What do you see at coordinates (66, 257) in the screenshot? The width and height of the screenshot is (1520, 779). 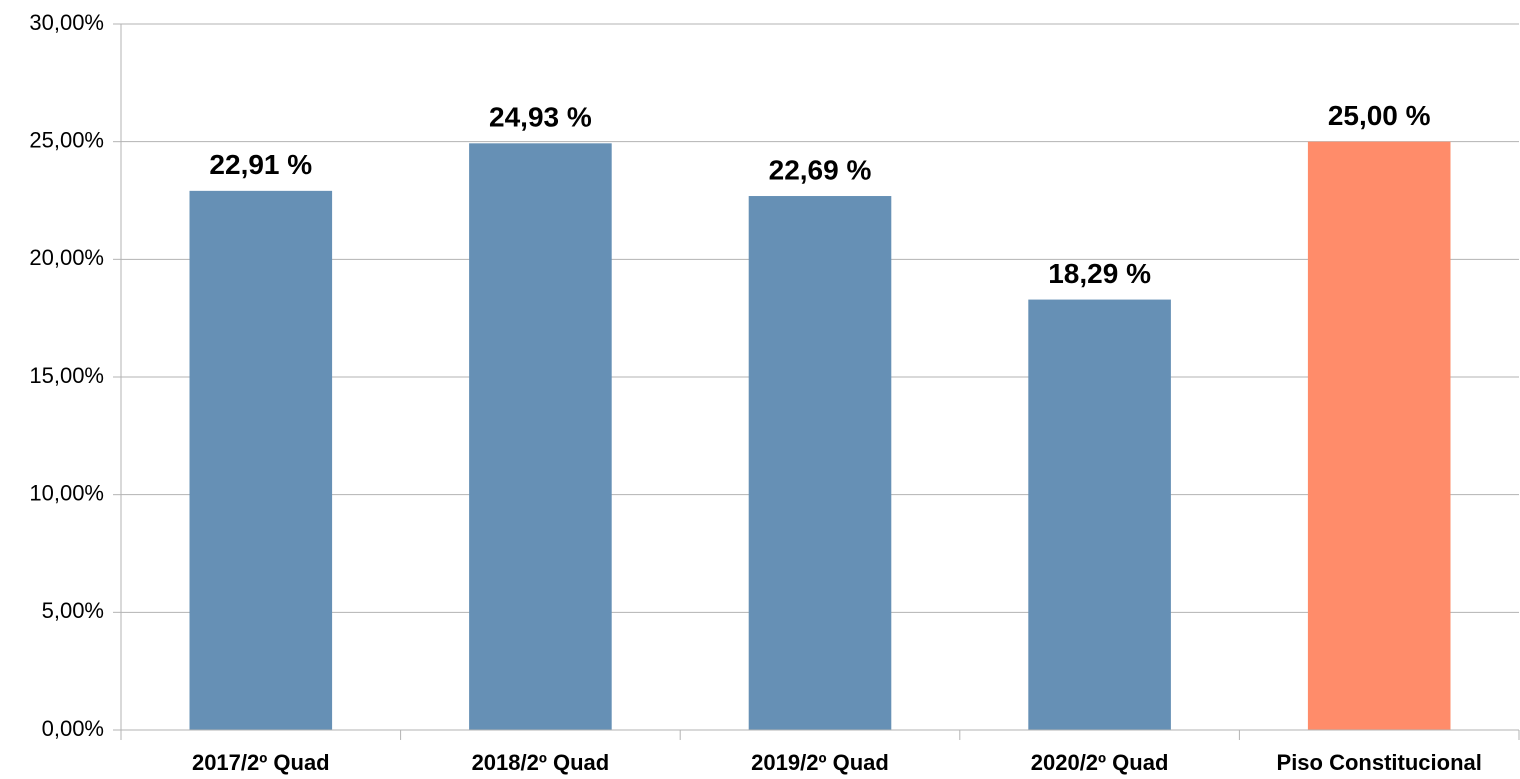 I see `y-tick-label: 20,00%` at bounding box center [66, 257].